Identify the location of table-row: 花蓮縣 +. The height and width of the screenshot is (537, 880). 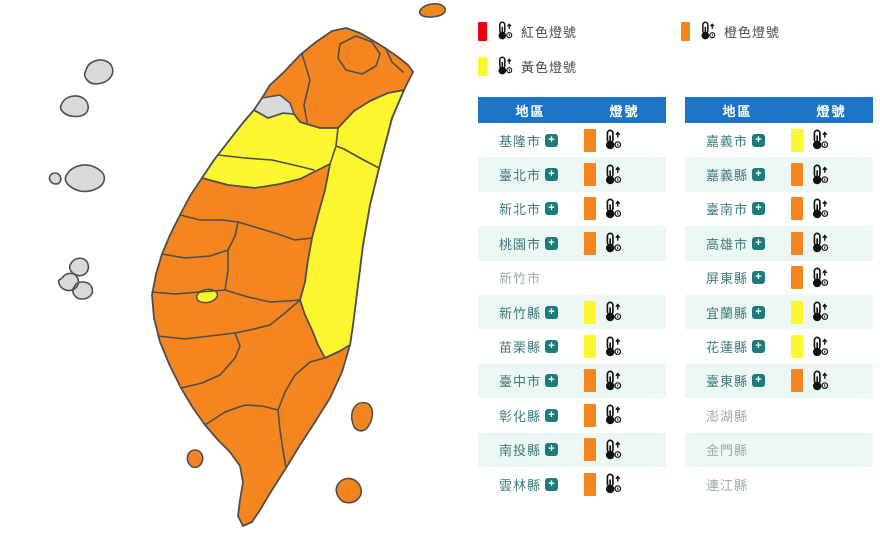
(779, 346).